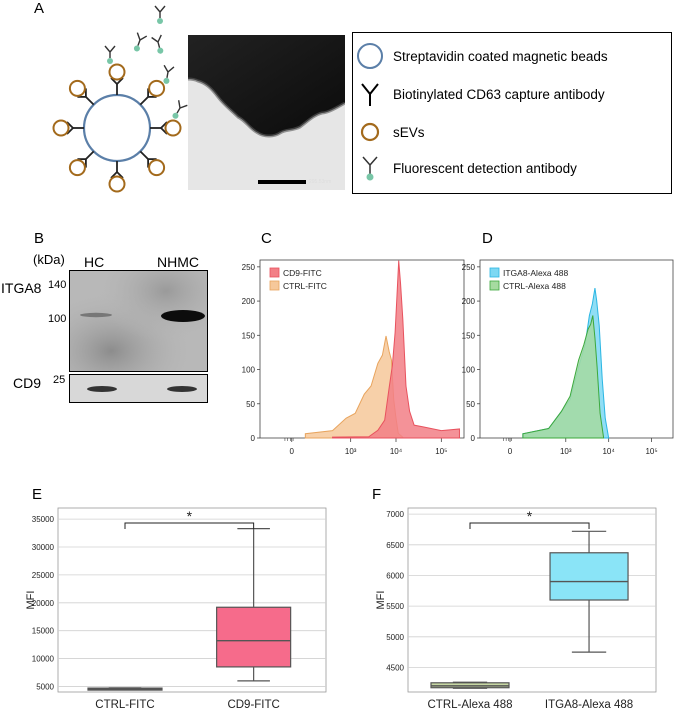 Image resolution: width=677 pixels, height=711 pixels. What do you see at coordinates (395, 575) in the screenshot?
I see `y-tick-label: 6000` at bounding box center [395, 575].